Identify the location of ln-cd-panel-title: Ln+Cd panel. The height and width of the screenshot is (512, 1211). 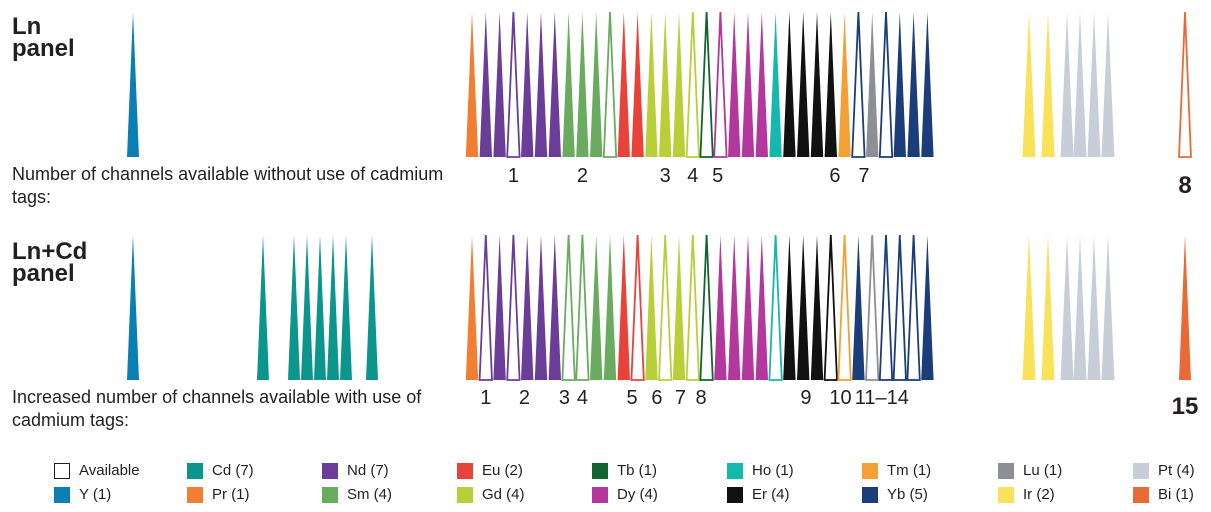
(50, 262).